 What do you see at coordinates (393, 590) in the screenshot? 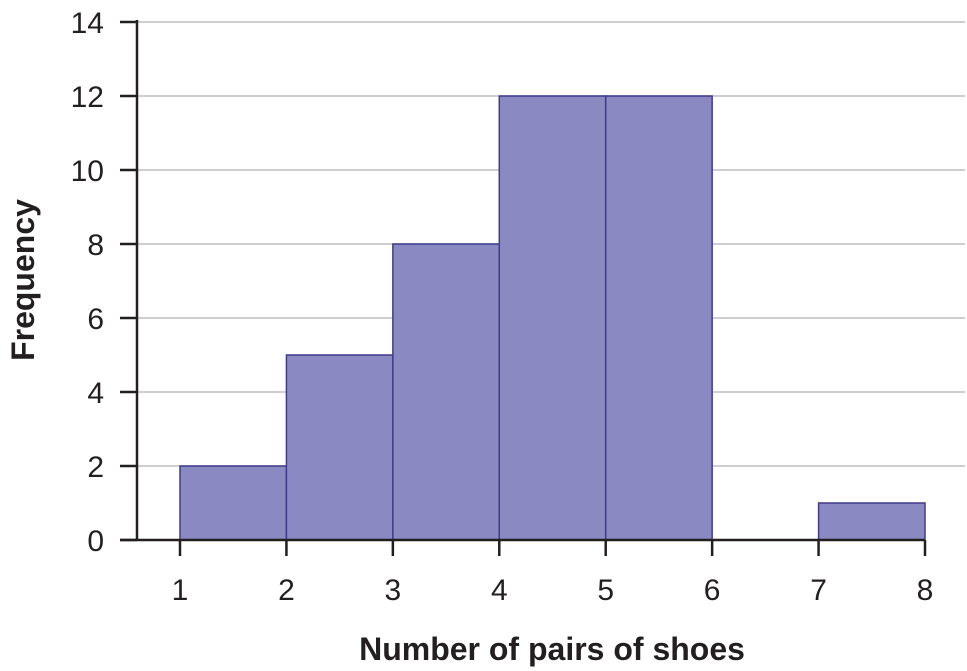
I see `x-tick-label-3: 3` at bounding box center [393, 590].